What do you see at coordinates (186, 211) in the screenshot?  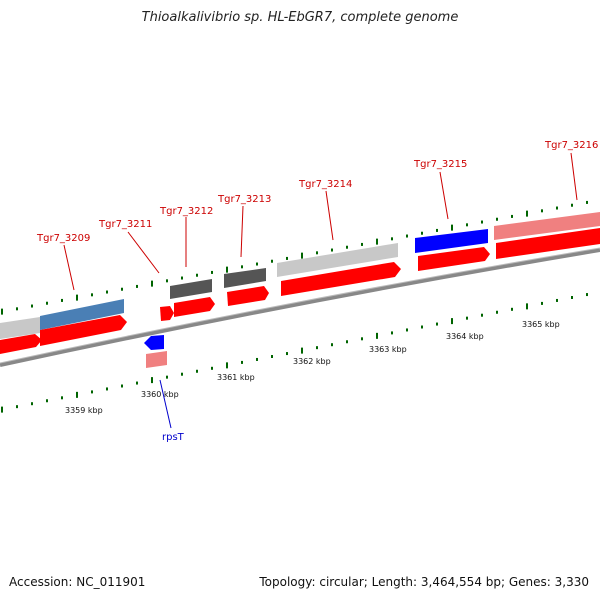 I see `gene-label: Tgr7_3212` at bounding box center [186, 211].